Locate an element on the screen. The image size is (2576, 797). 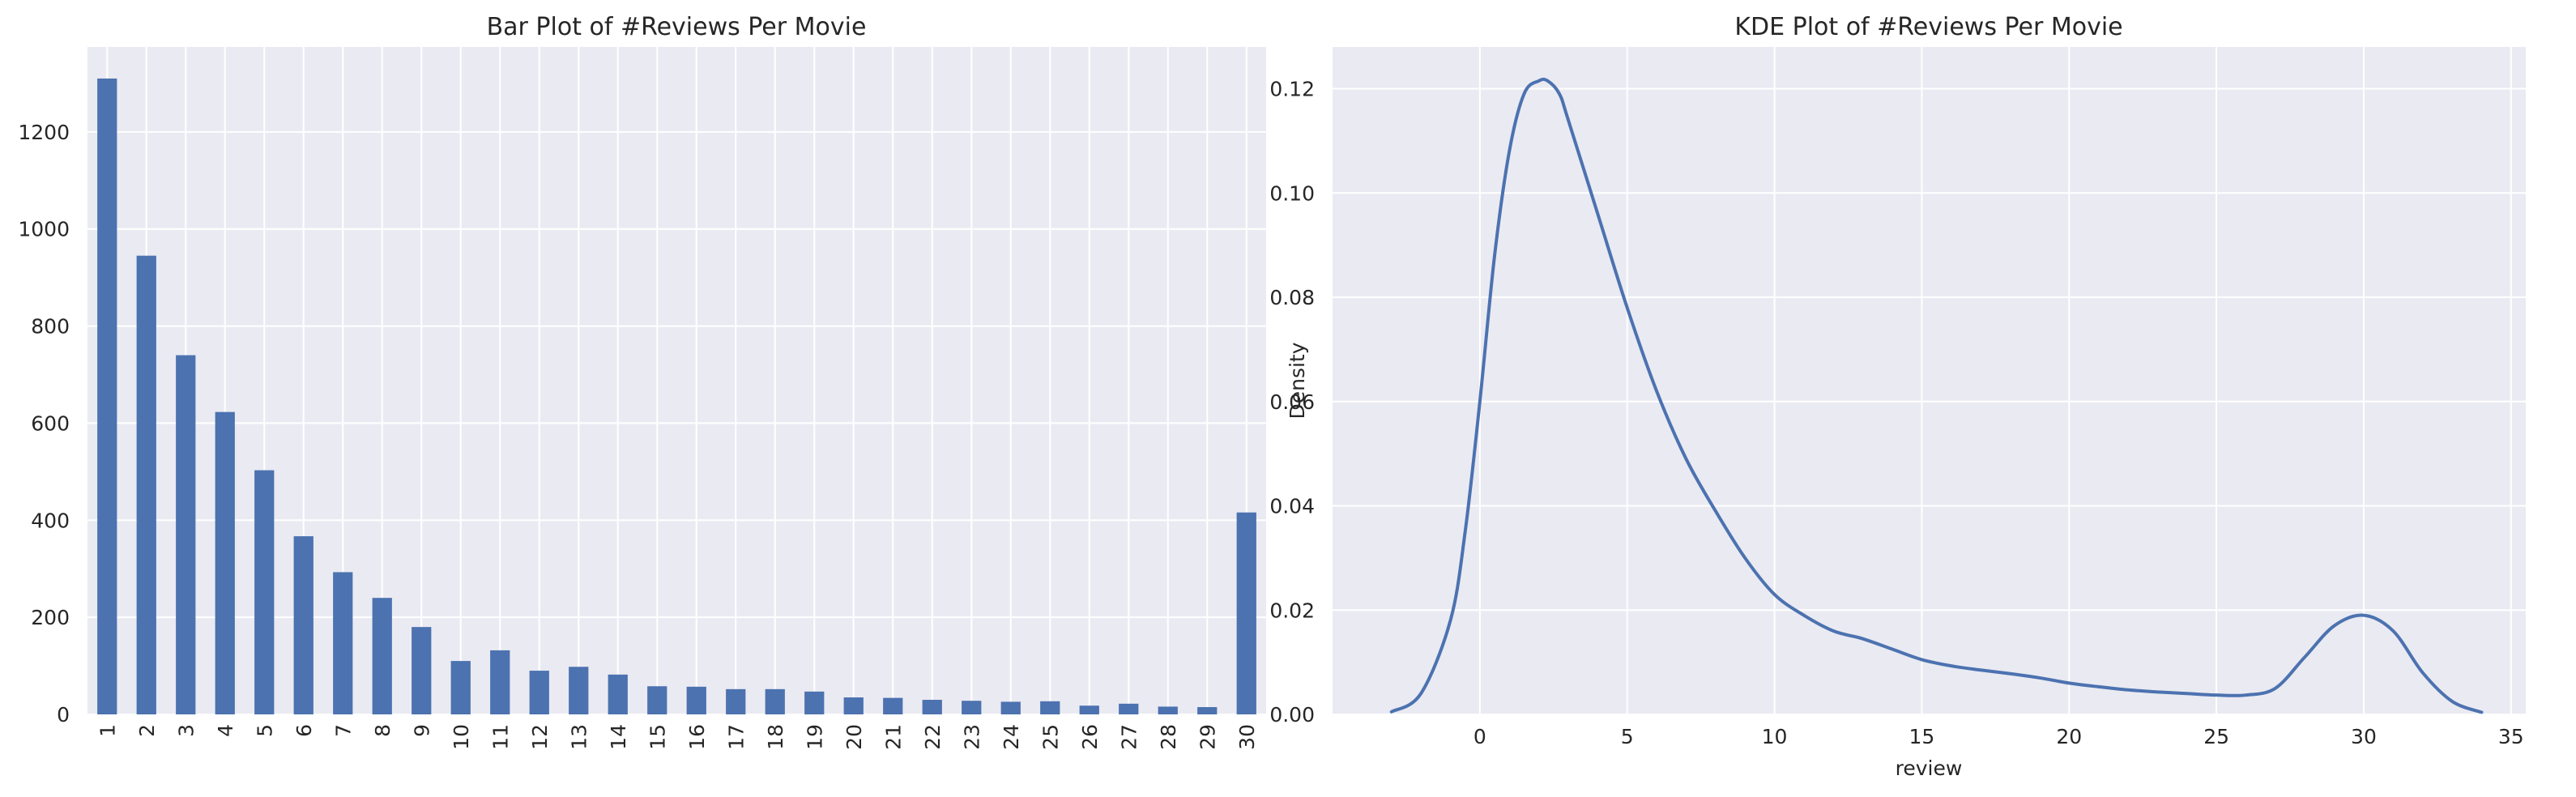
kde-chart-title: KDE Plot of #Reviews Per Movie is located at coordinates (1928, 27).